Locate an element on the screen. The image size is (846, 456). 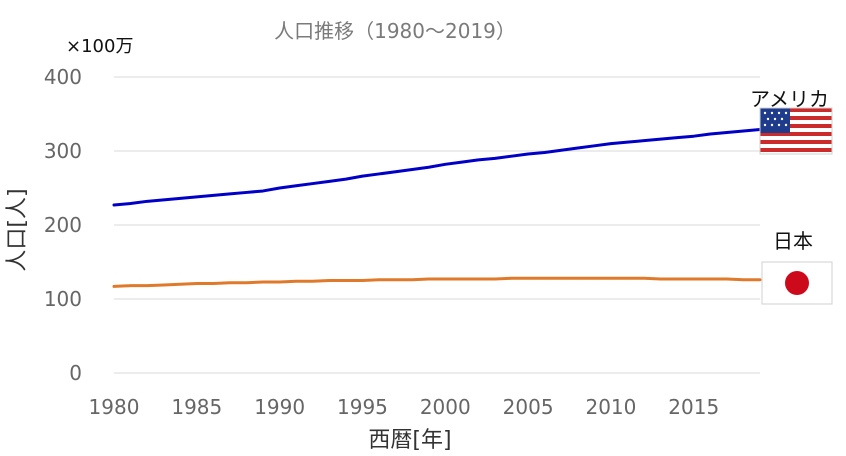
x-tick-labels: 1980 1985 1990 1995 2000 2005 2010 2015 is located at coordinates (404, 407).